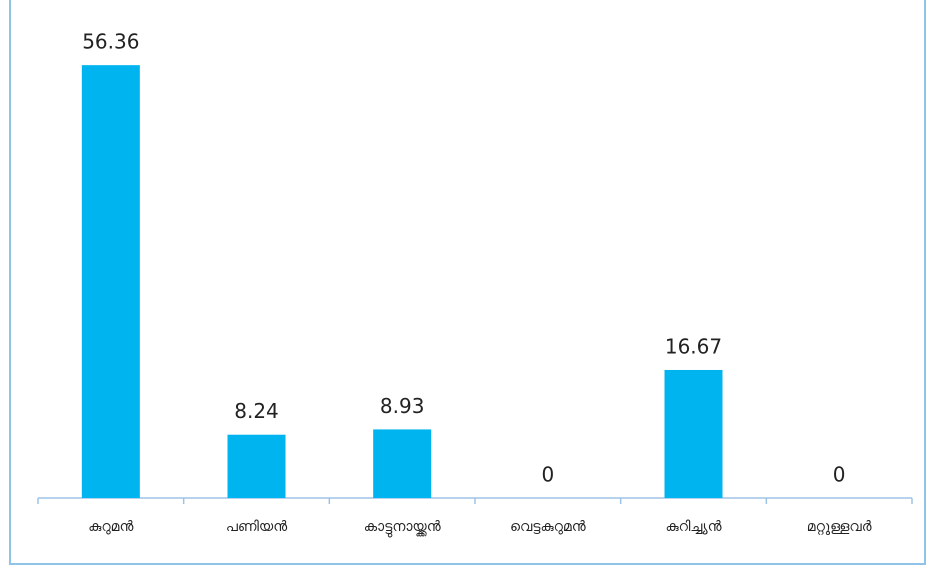  I want to click on x-tick-label: പണിയൻ, so click(256, 527).